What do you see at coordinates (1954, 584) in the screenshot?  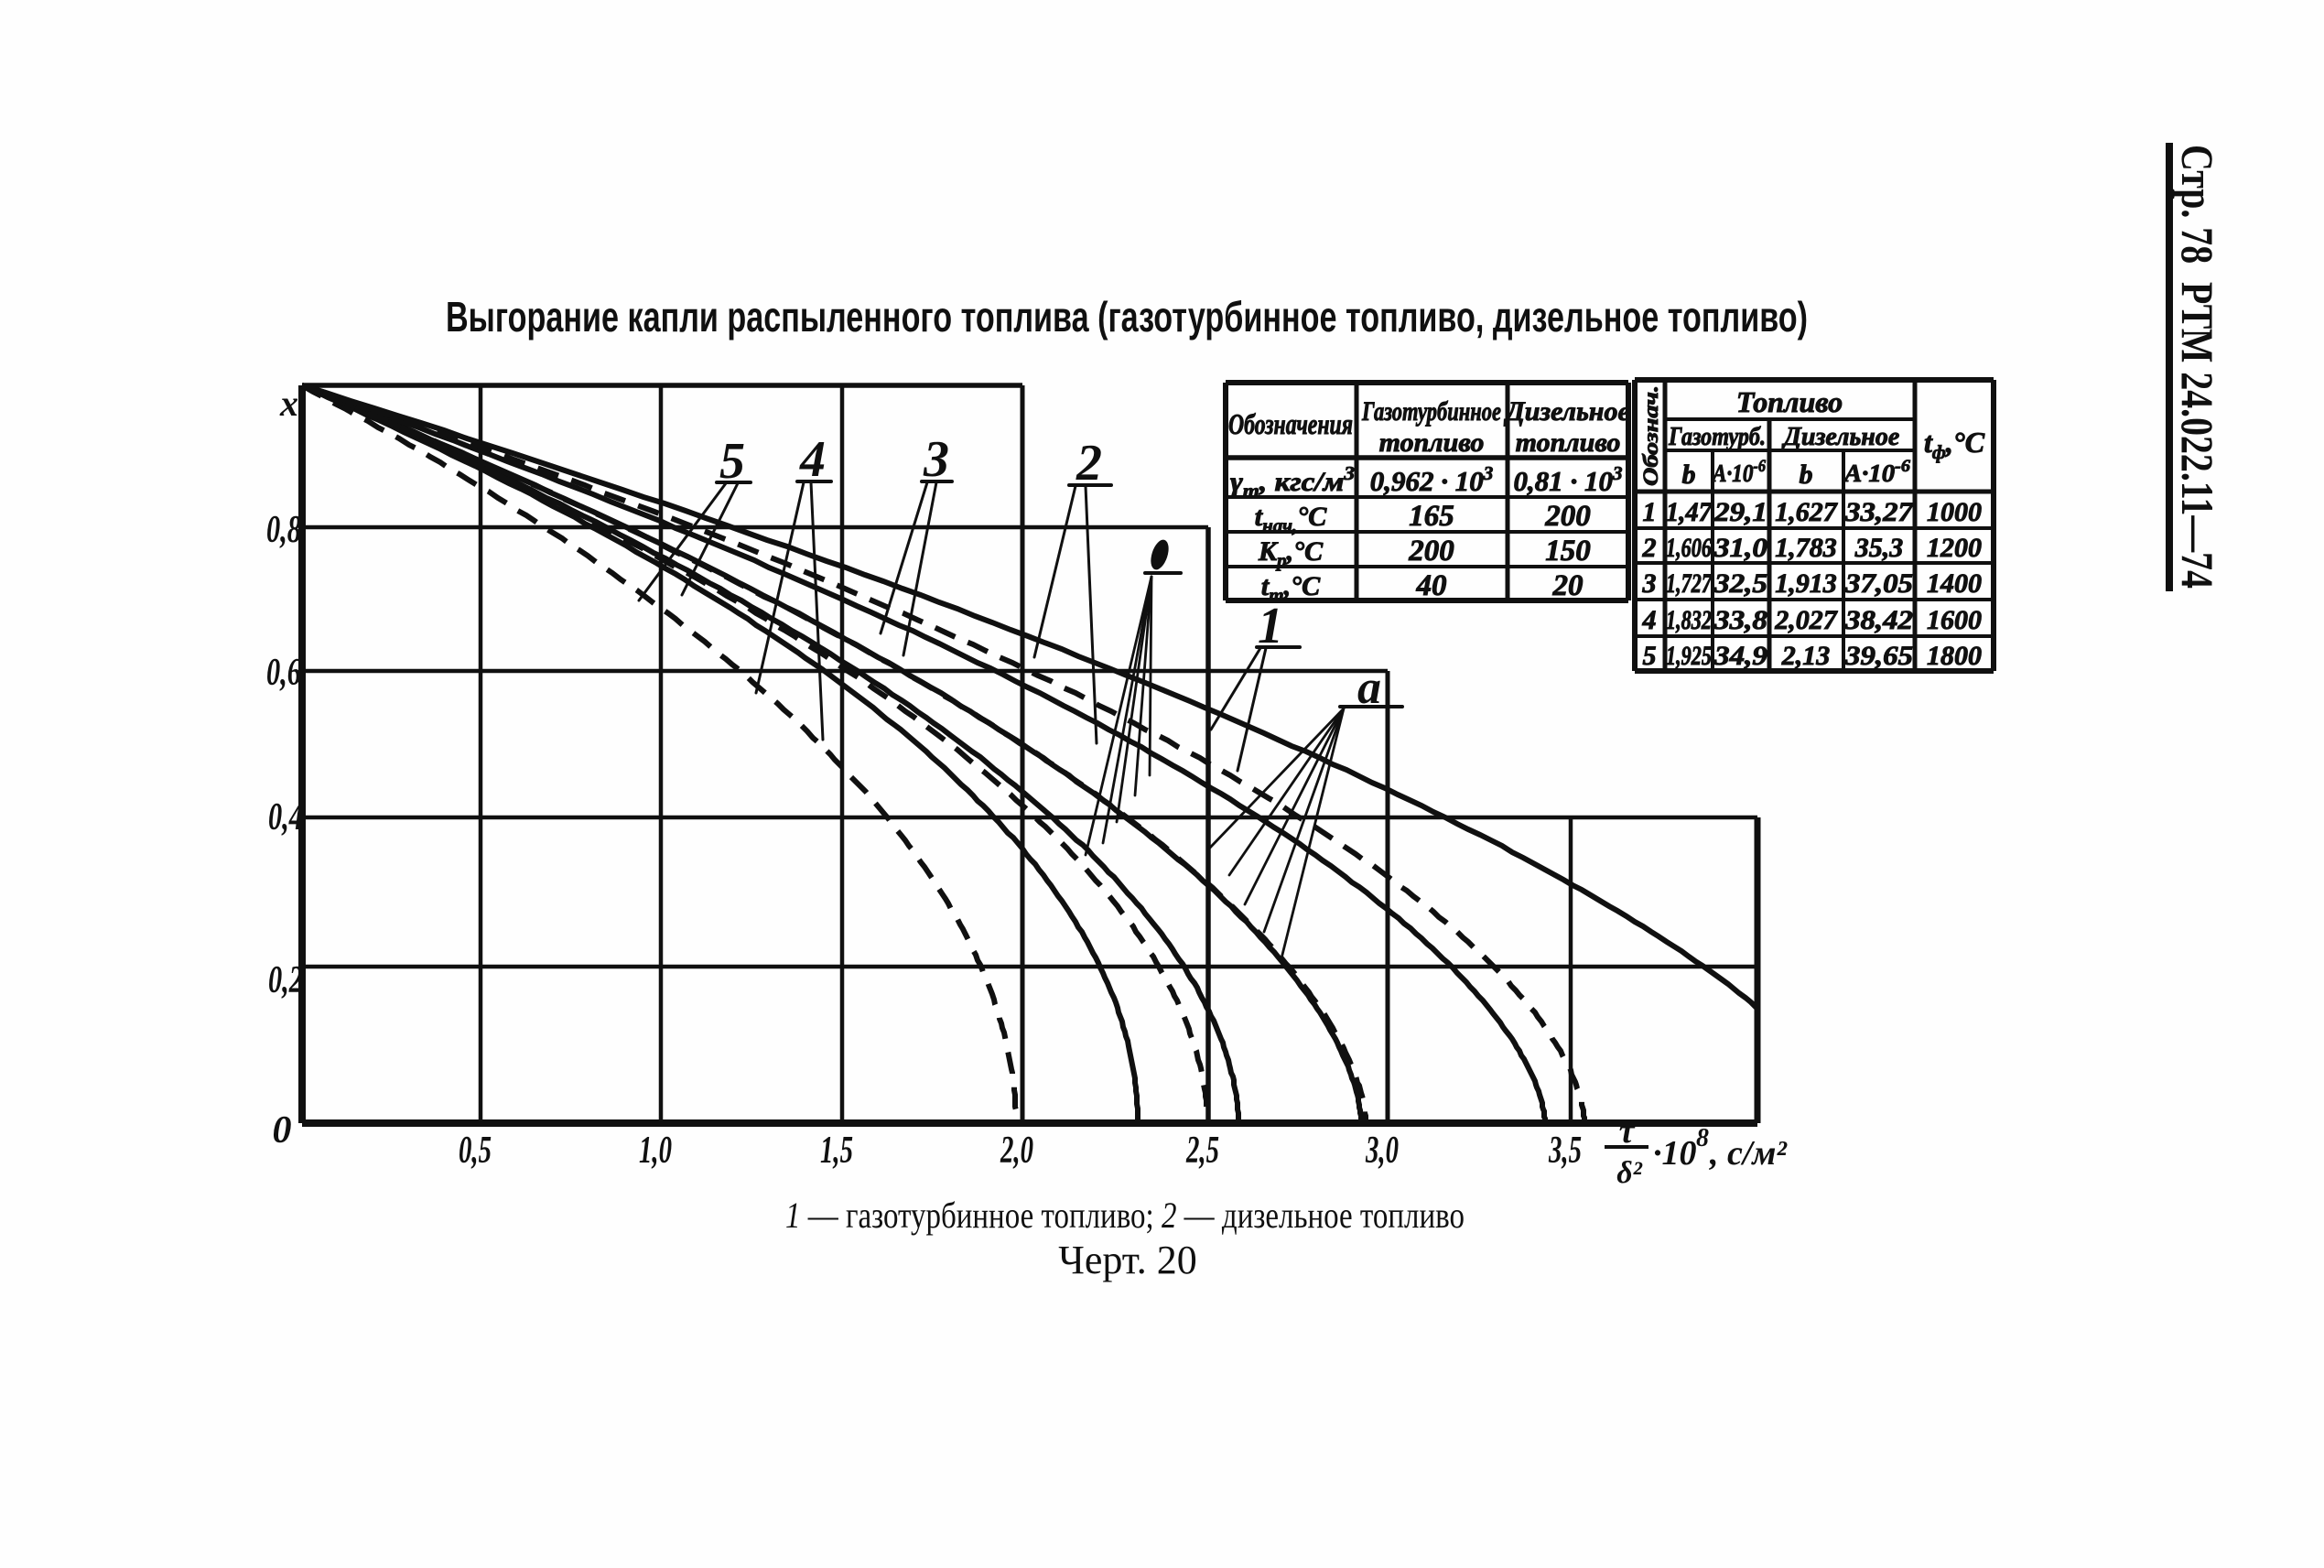 I see `svg-text: 1400` at bounding box center [1954, 584].